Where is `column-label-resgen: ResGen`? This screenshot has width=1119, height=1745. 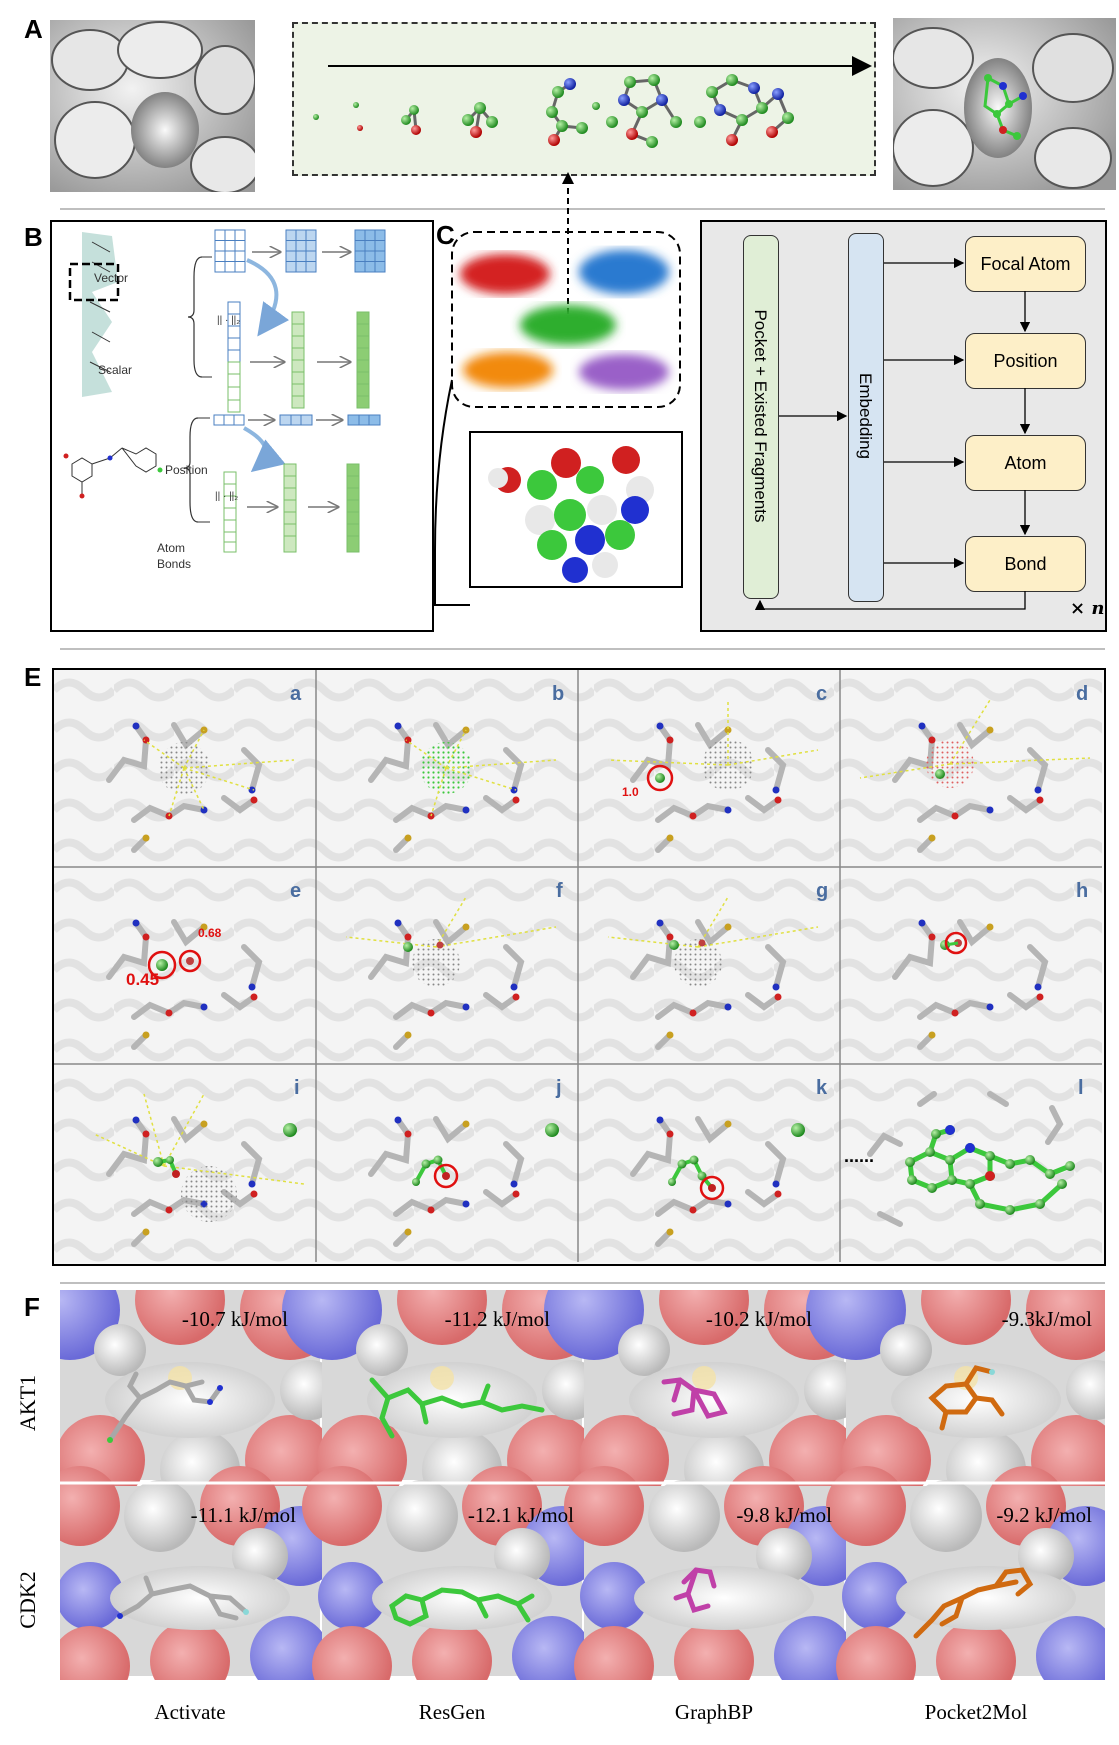
column-label-resgen: ResGen is located at coordinates (452, 1712).